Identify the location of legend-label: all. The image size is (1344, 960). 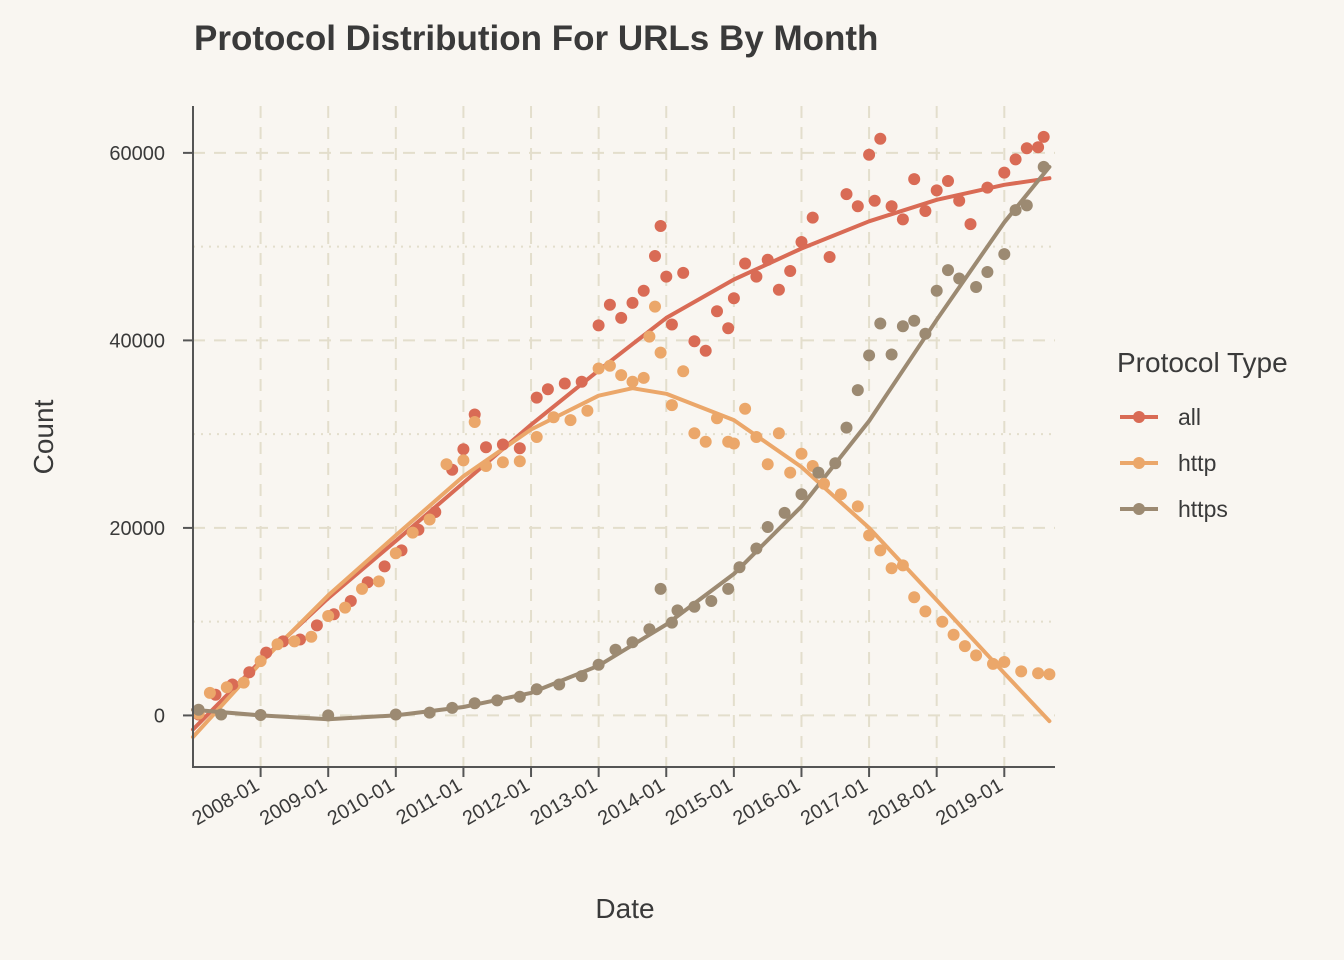
(1189, 417).